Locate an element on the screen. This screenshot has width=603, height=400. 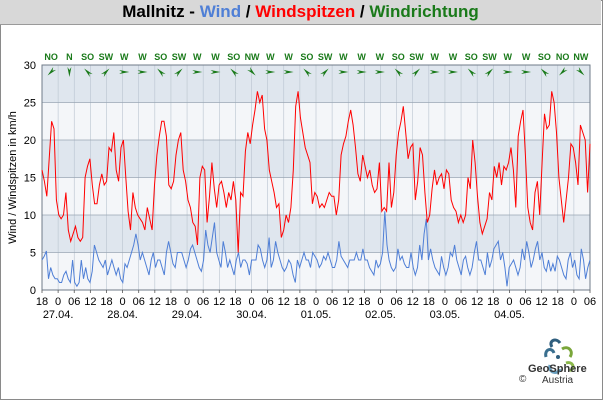
x-date-label: 03.05. is located at coordinates (445, 315).